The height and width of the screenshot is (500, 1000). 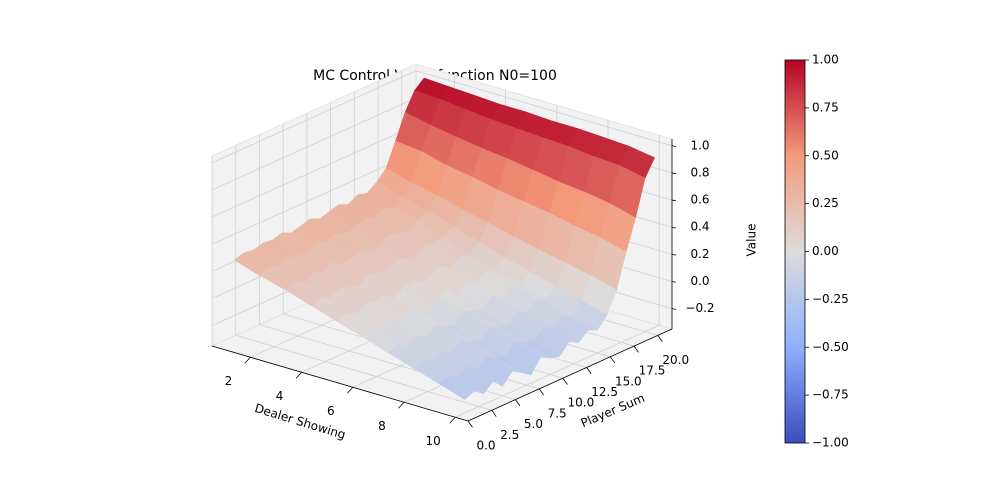 What do you see at coordinates (825, 60) in the screenshot?
I see `colorbar-tick-label: 1.00` at bounding box center [825, 60].